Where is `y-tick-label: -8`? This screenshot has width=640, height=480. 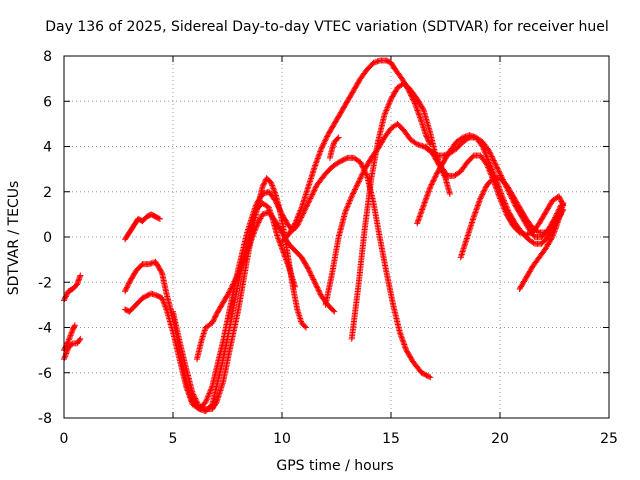
y-tick-label: -8 is located at coordinates (45, 419).